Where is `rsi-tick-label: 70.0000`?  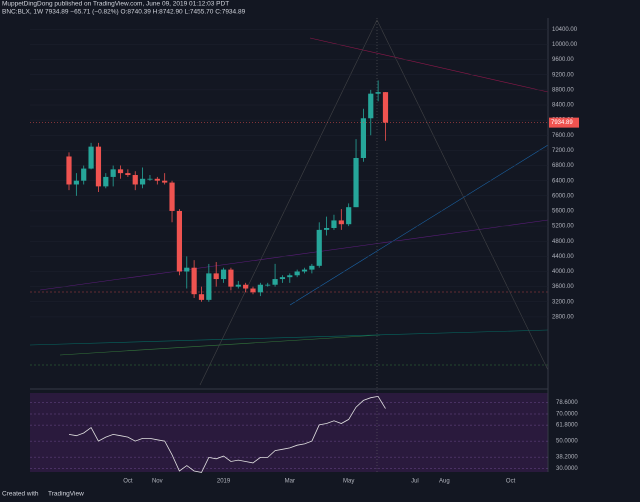
rsi-tick-label: 70.0000 is located at coordinates (567, 415).